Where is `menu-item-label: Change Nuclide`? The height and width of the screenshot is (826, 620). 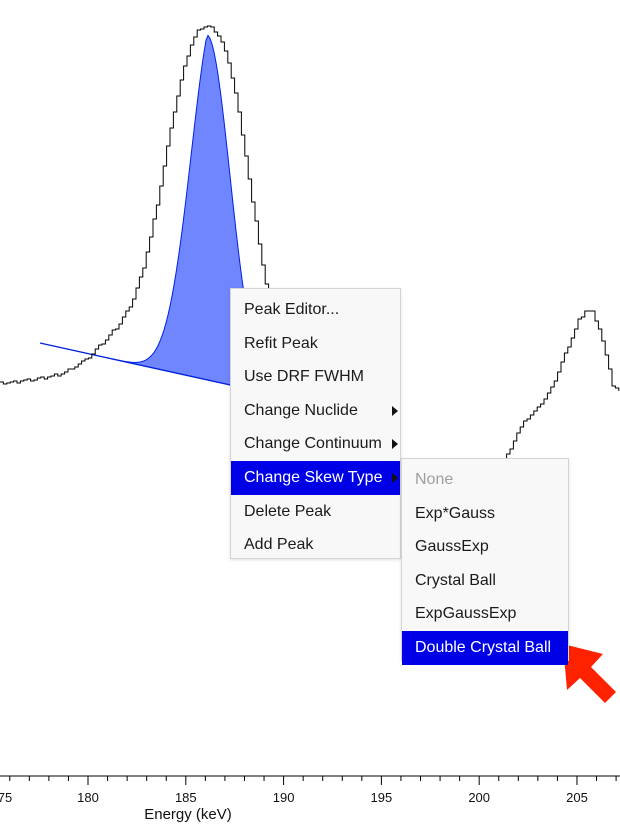 menu-item-label: Change Nuclide is located at coordinates (301, 410).